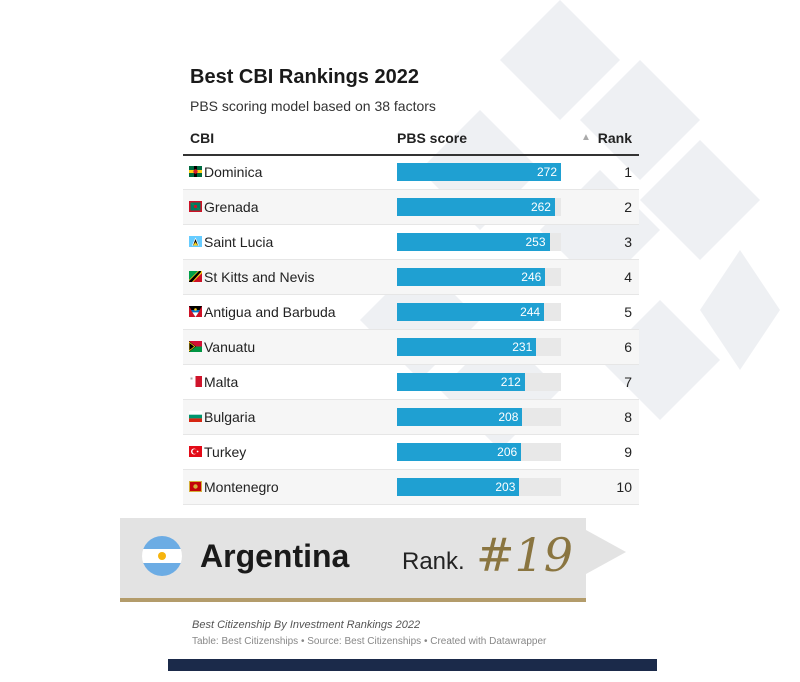  I want to click on highlight-rank-value: #19, so click(525, 555).